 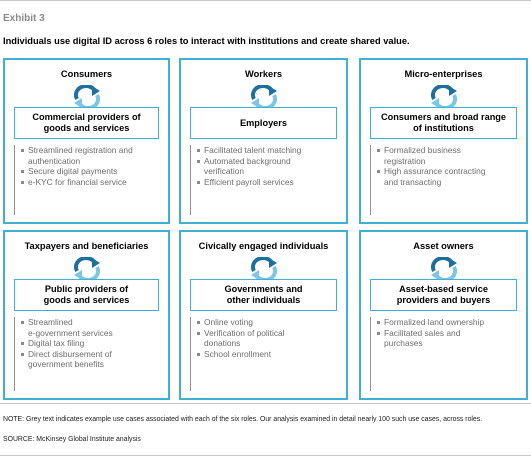 What do you see at coordinates (86, 74) in the screenshot?
I see `role-title: Consumers` at bounding box center [86, 74].